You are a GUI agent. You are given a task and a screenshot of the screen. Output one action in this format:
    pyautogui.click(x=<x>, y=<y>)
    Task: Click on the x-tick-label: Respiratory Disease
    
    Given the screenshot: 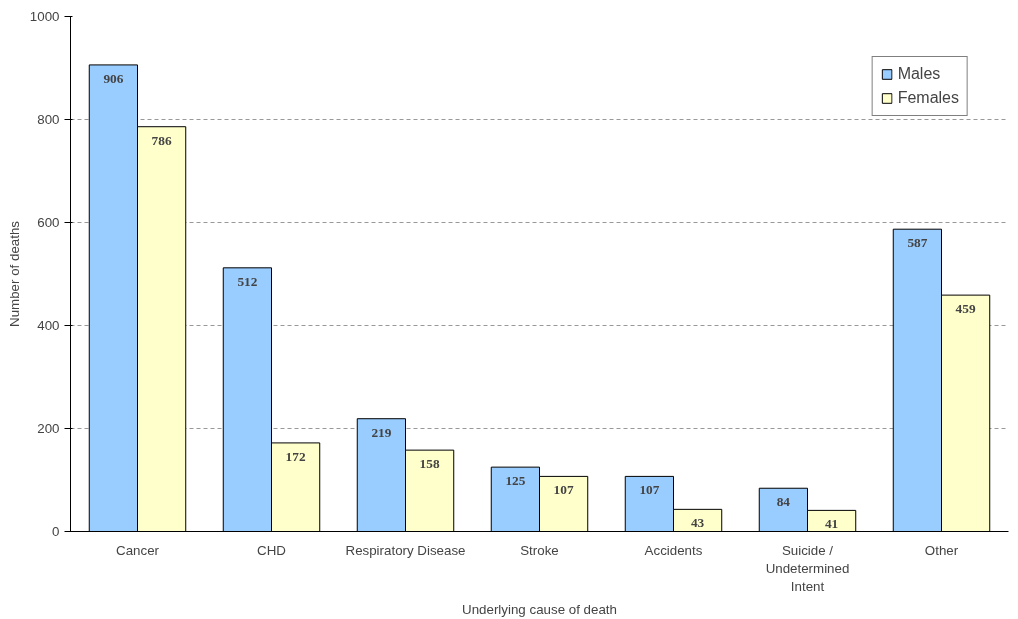 What is the action you would take?
    pyautogui.click(x=405, y=550)
    